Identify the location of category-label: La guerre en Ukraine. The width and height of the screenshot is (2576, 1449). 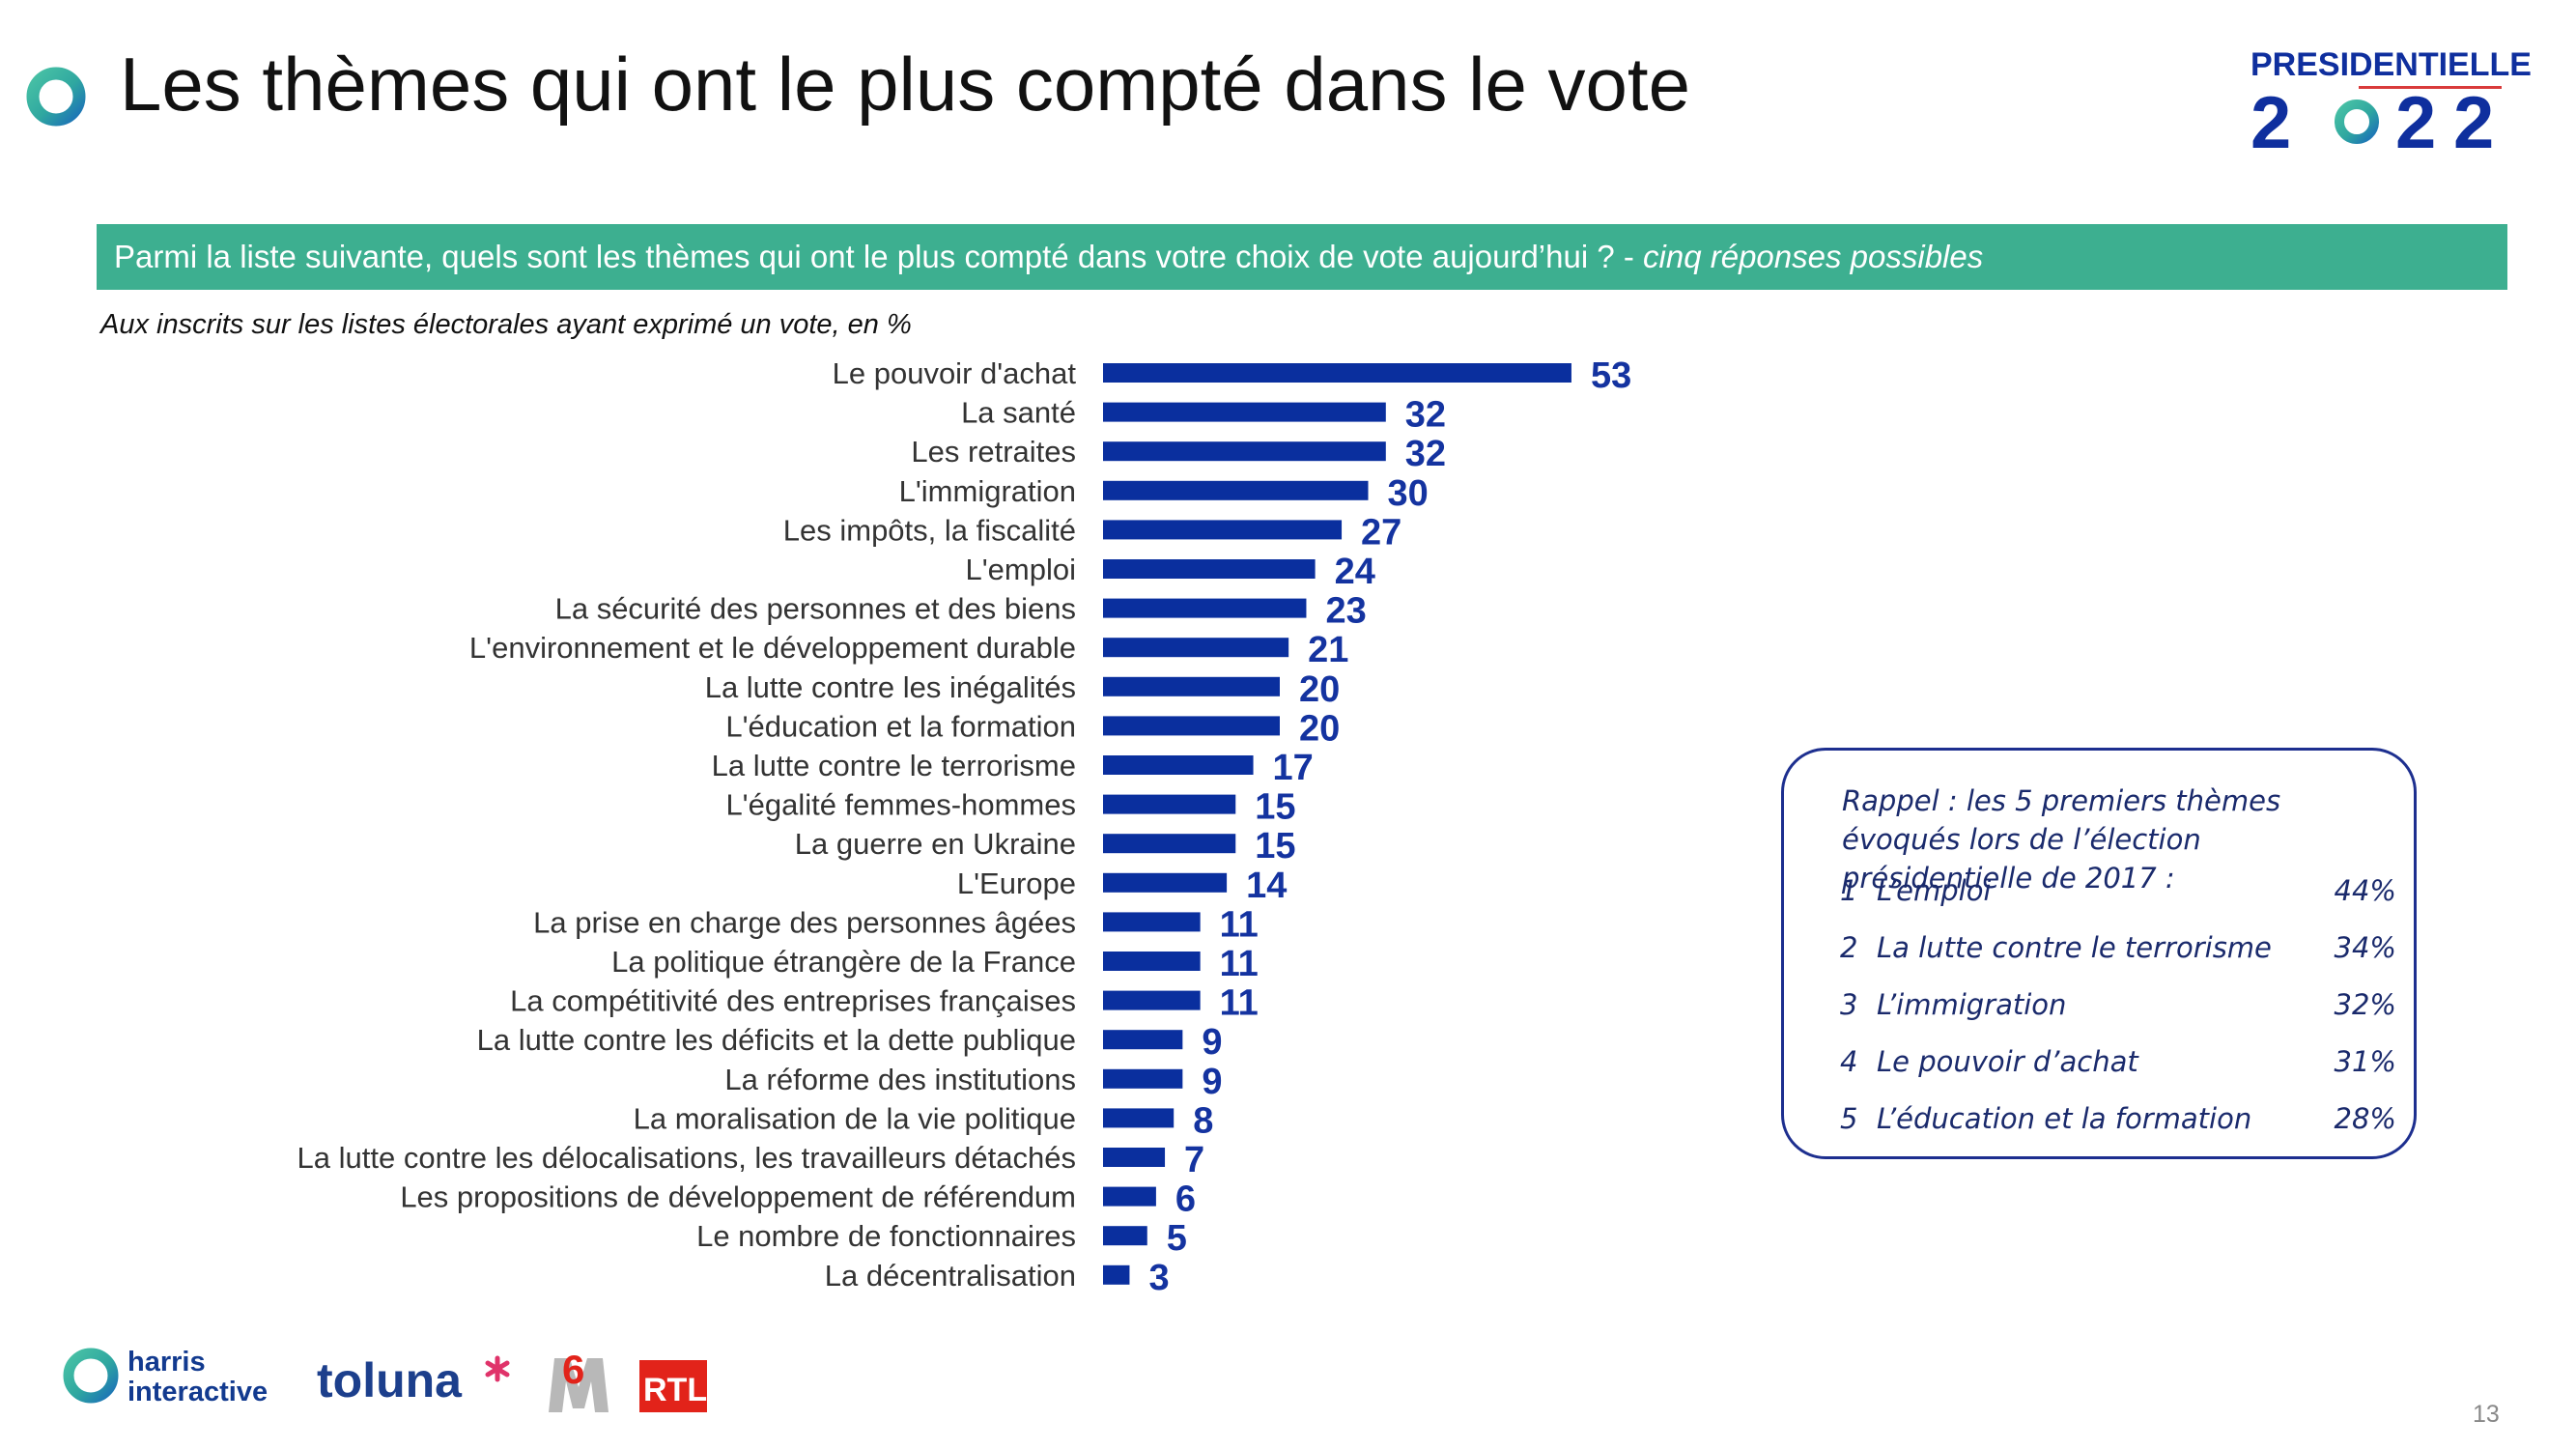
(935, 844).